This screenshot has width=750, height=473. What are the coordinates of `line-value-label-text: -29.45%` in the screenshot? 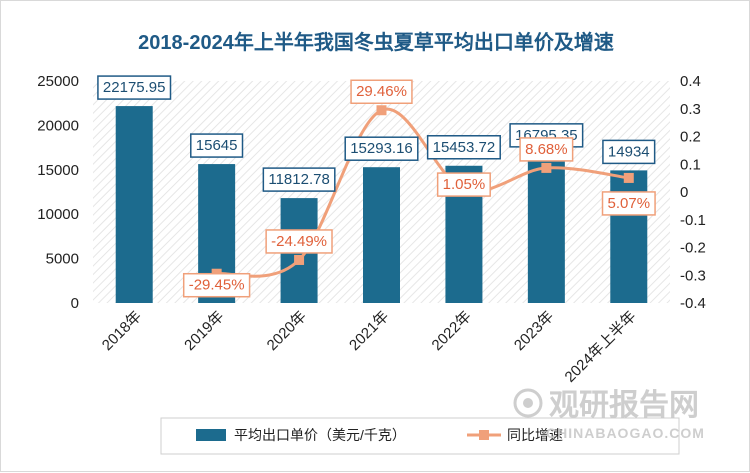 It's located at (217, 285).